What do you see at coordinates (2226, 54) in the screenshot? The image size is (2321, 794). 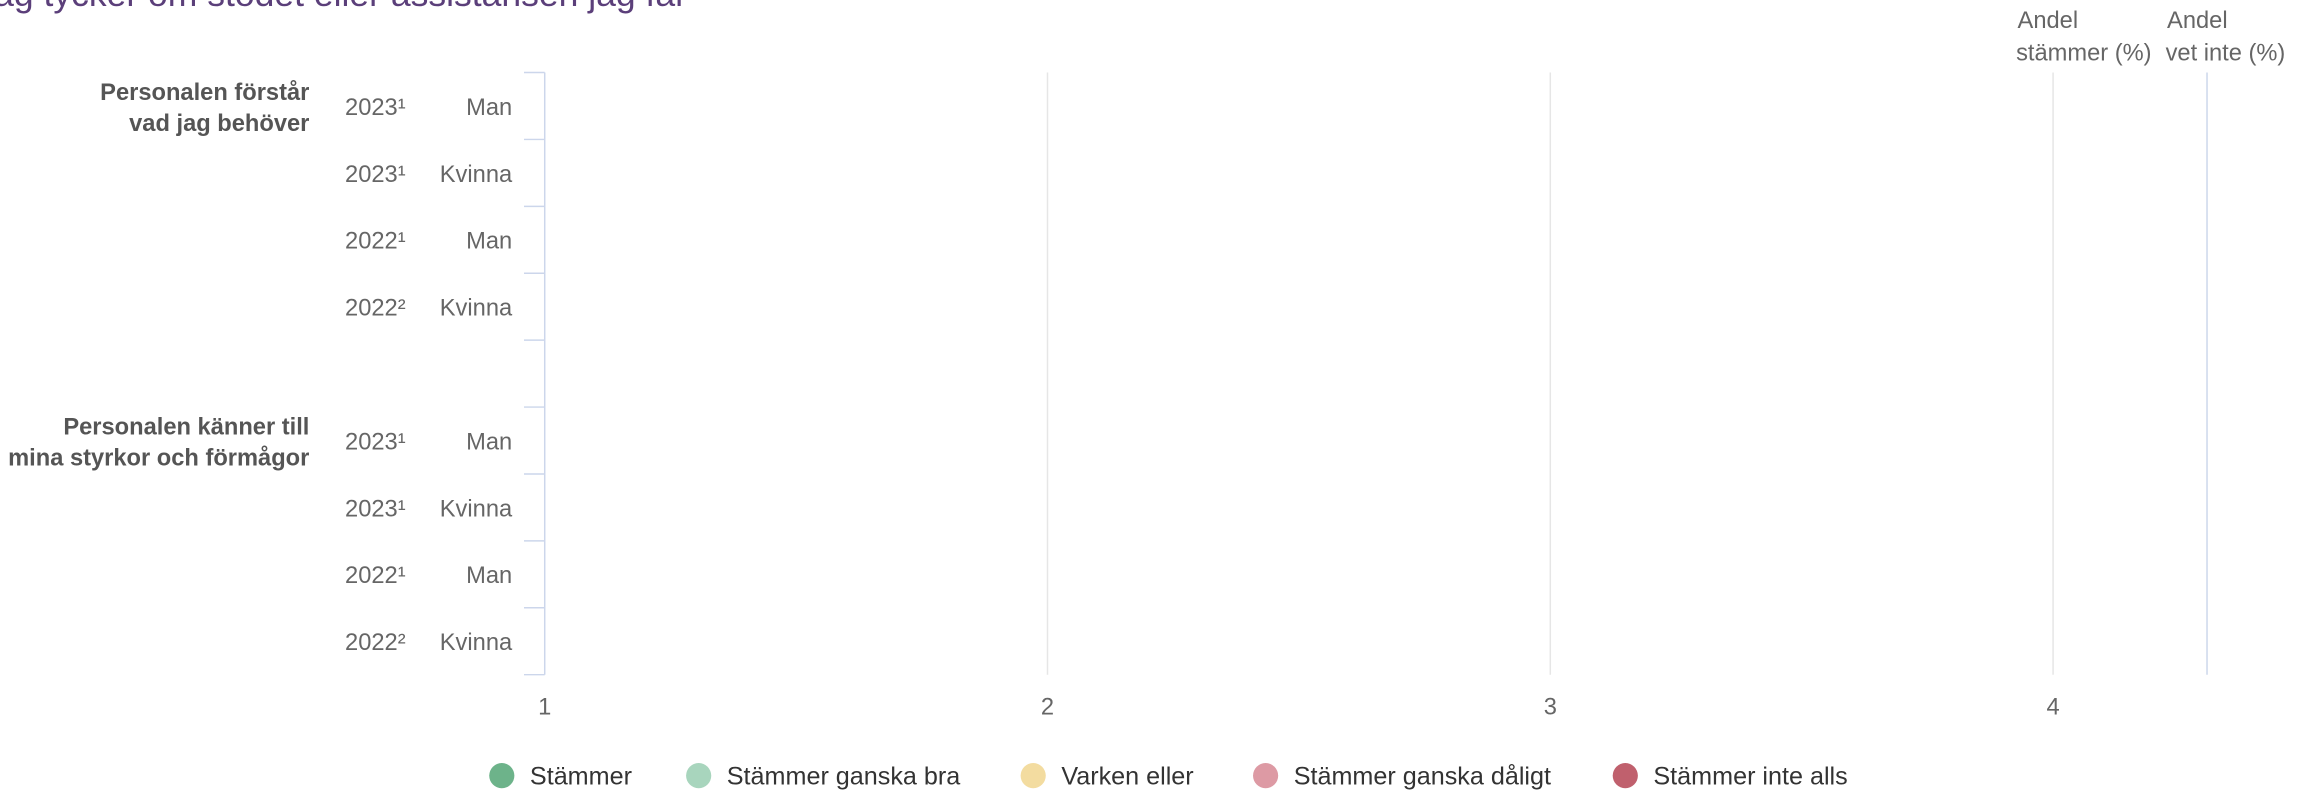 I see `column-header: vet inte (%)` at bounding box center [2226, 54].